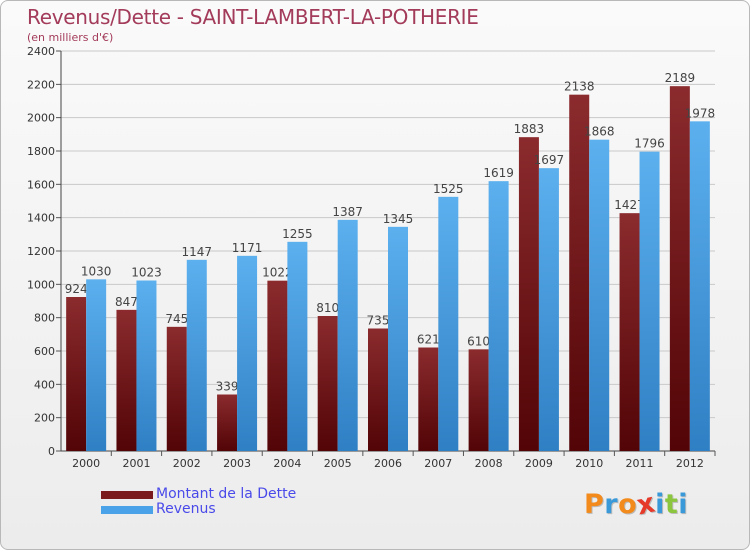 The height and width of the screenshot is (550, 750). I want to click on data-label-revenus-2009: 1697, so click(549, 160).